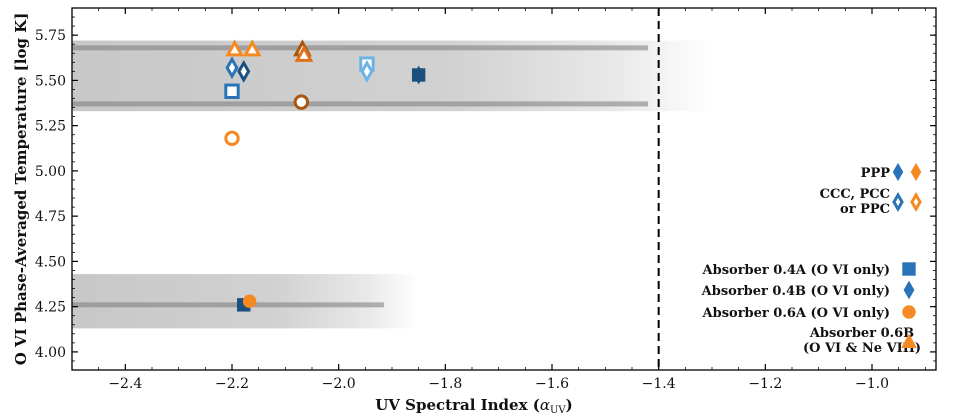 The width and height of the screenshot is (955, 418). Describe the element at coordinates (50, 172) in the screenshot. I see `y-tick-label: 5.00` at that location.